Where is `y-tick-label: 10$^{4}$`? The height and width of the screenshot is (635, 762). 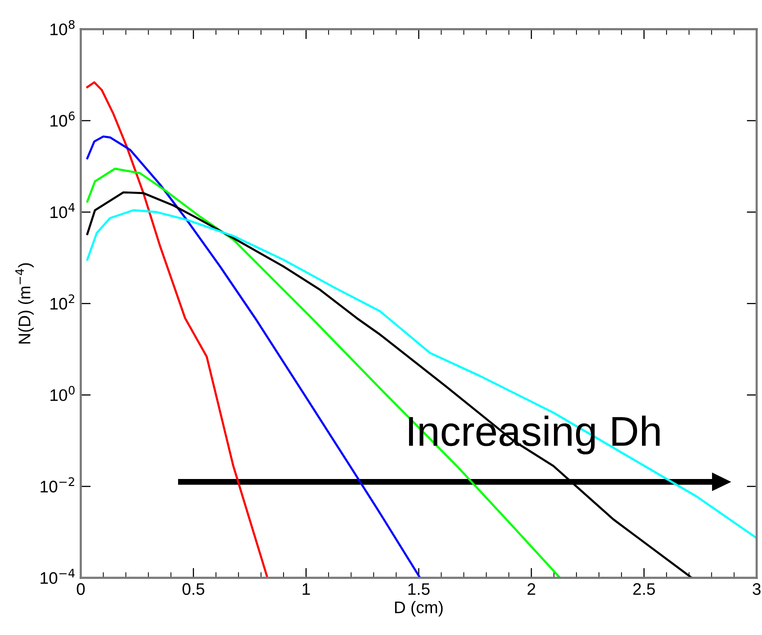 y-tick-label: 10$^{4}$ is located at coordinates (62, 210).